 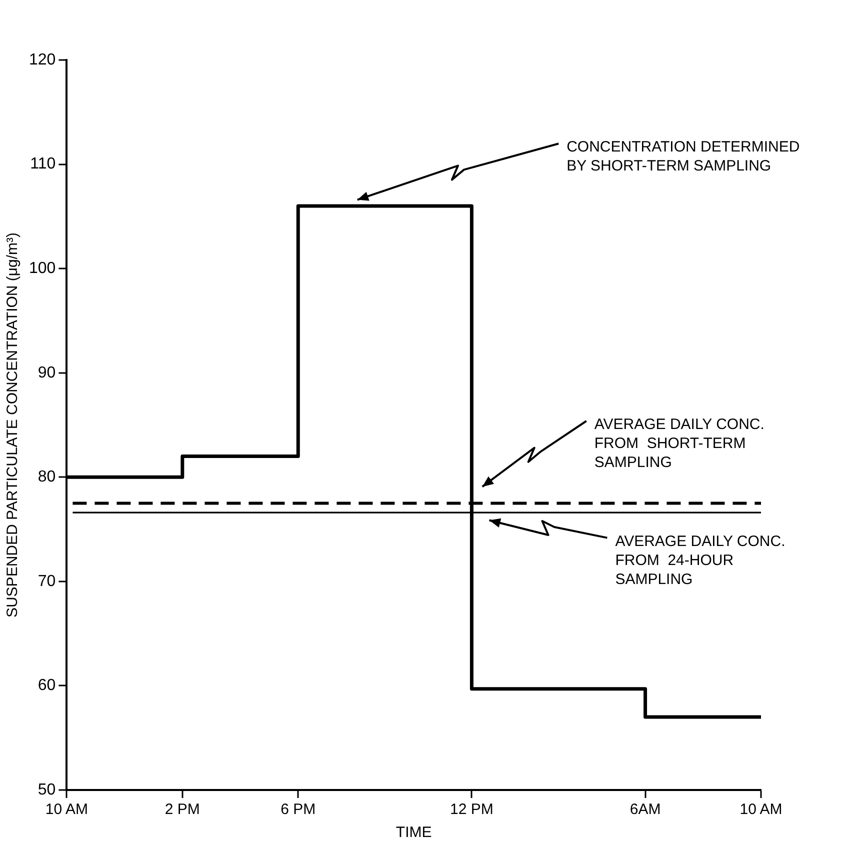 I want to click on x-tick-label: 12 PM, so click(x=472, y=809).